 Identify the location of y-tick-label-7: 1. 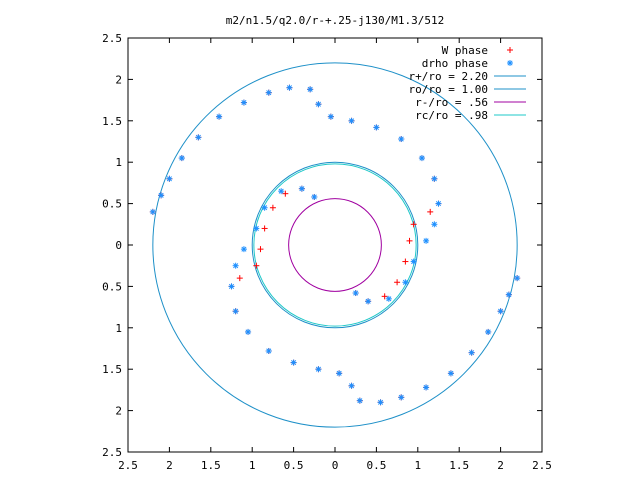
(118, 162).